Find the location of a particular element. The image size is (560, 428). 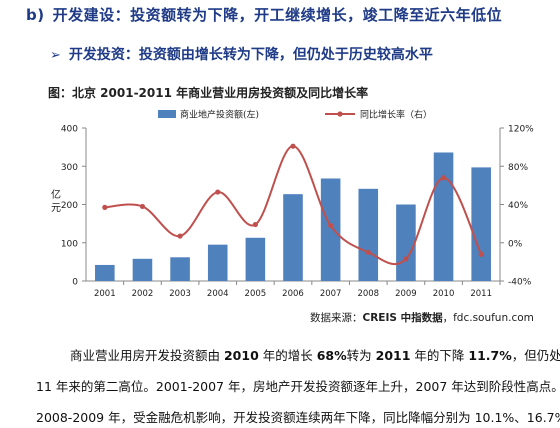

x-tick-label: 2009 is located at coordinates (406, 294).